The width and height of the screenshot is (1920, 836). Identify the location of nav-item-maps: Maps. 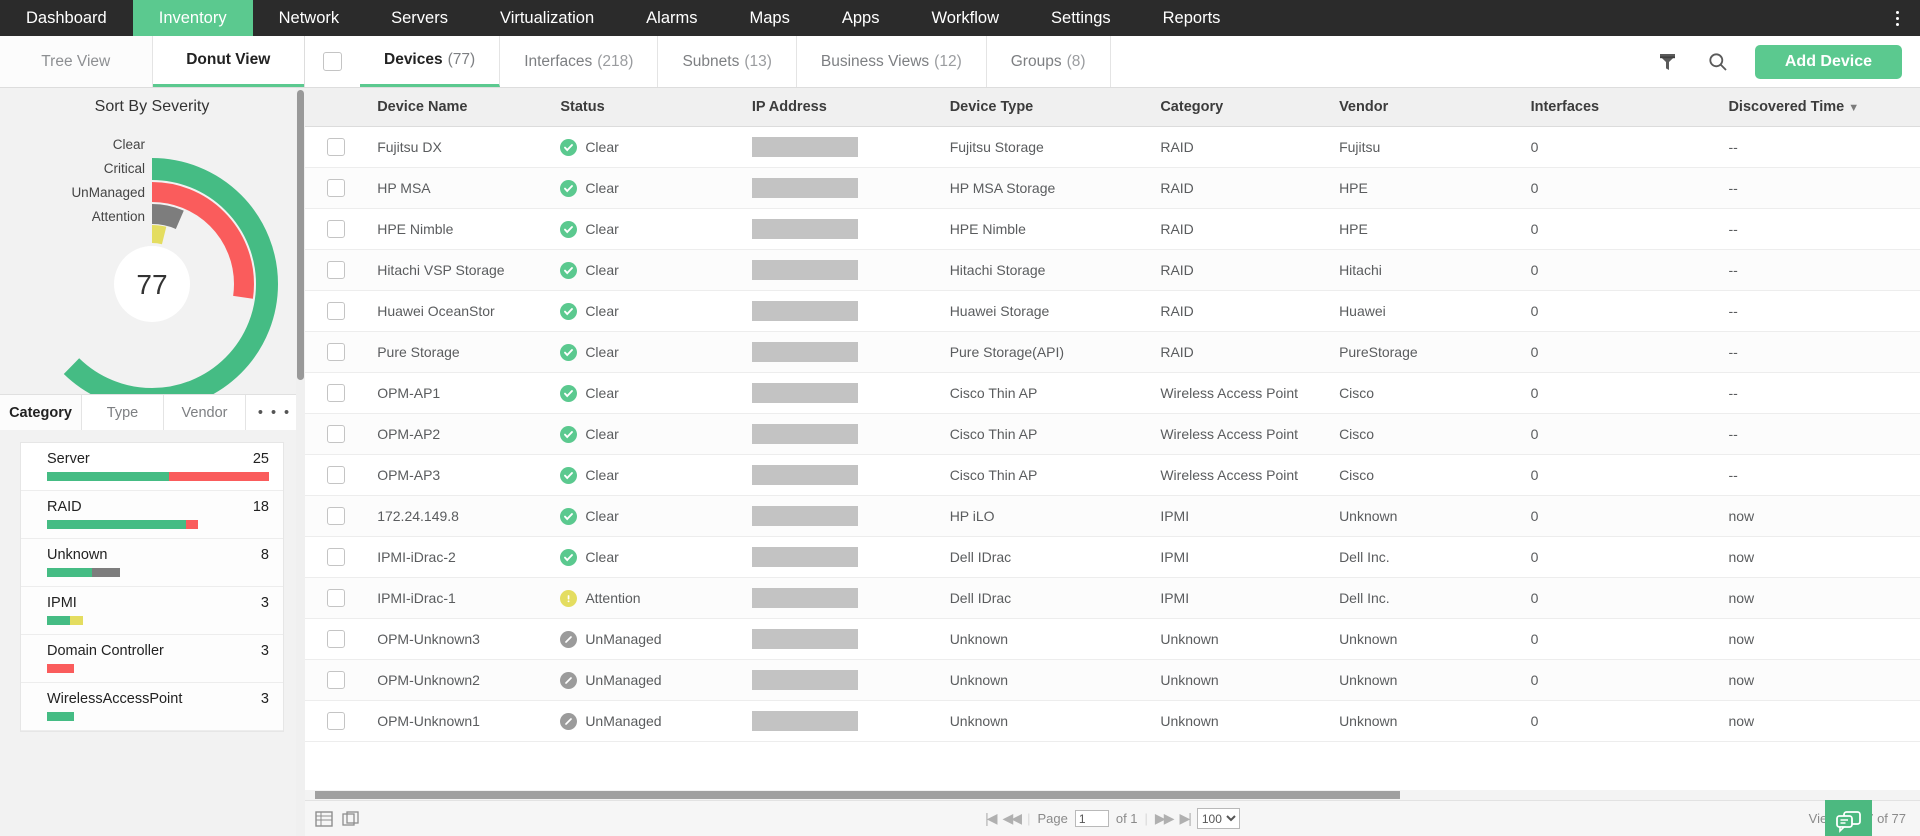
(770, 18).